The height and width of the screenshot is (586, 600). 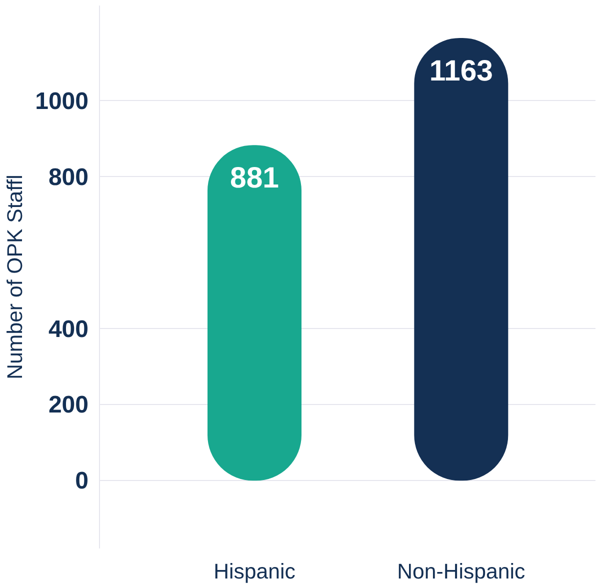 What do you see at coordinates (254, 178) in the screenshot?
I see `data-label: 881` at bounding box center [254, 178].